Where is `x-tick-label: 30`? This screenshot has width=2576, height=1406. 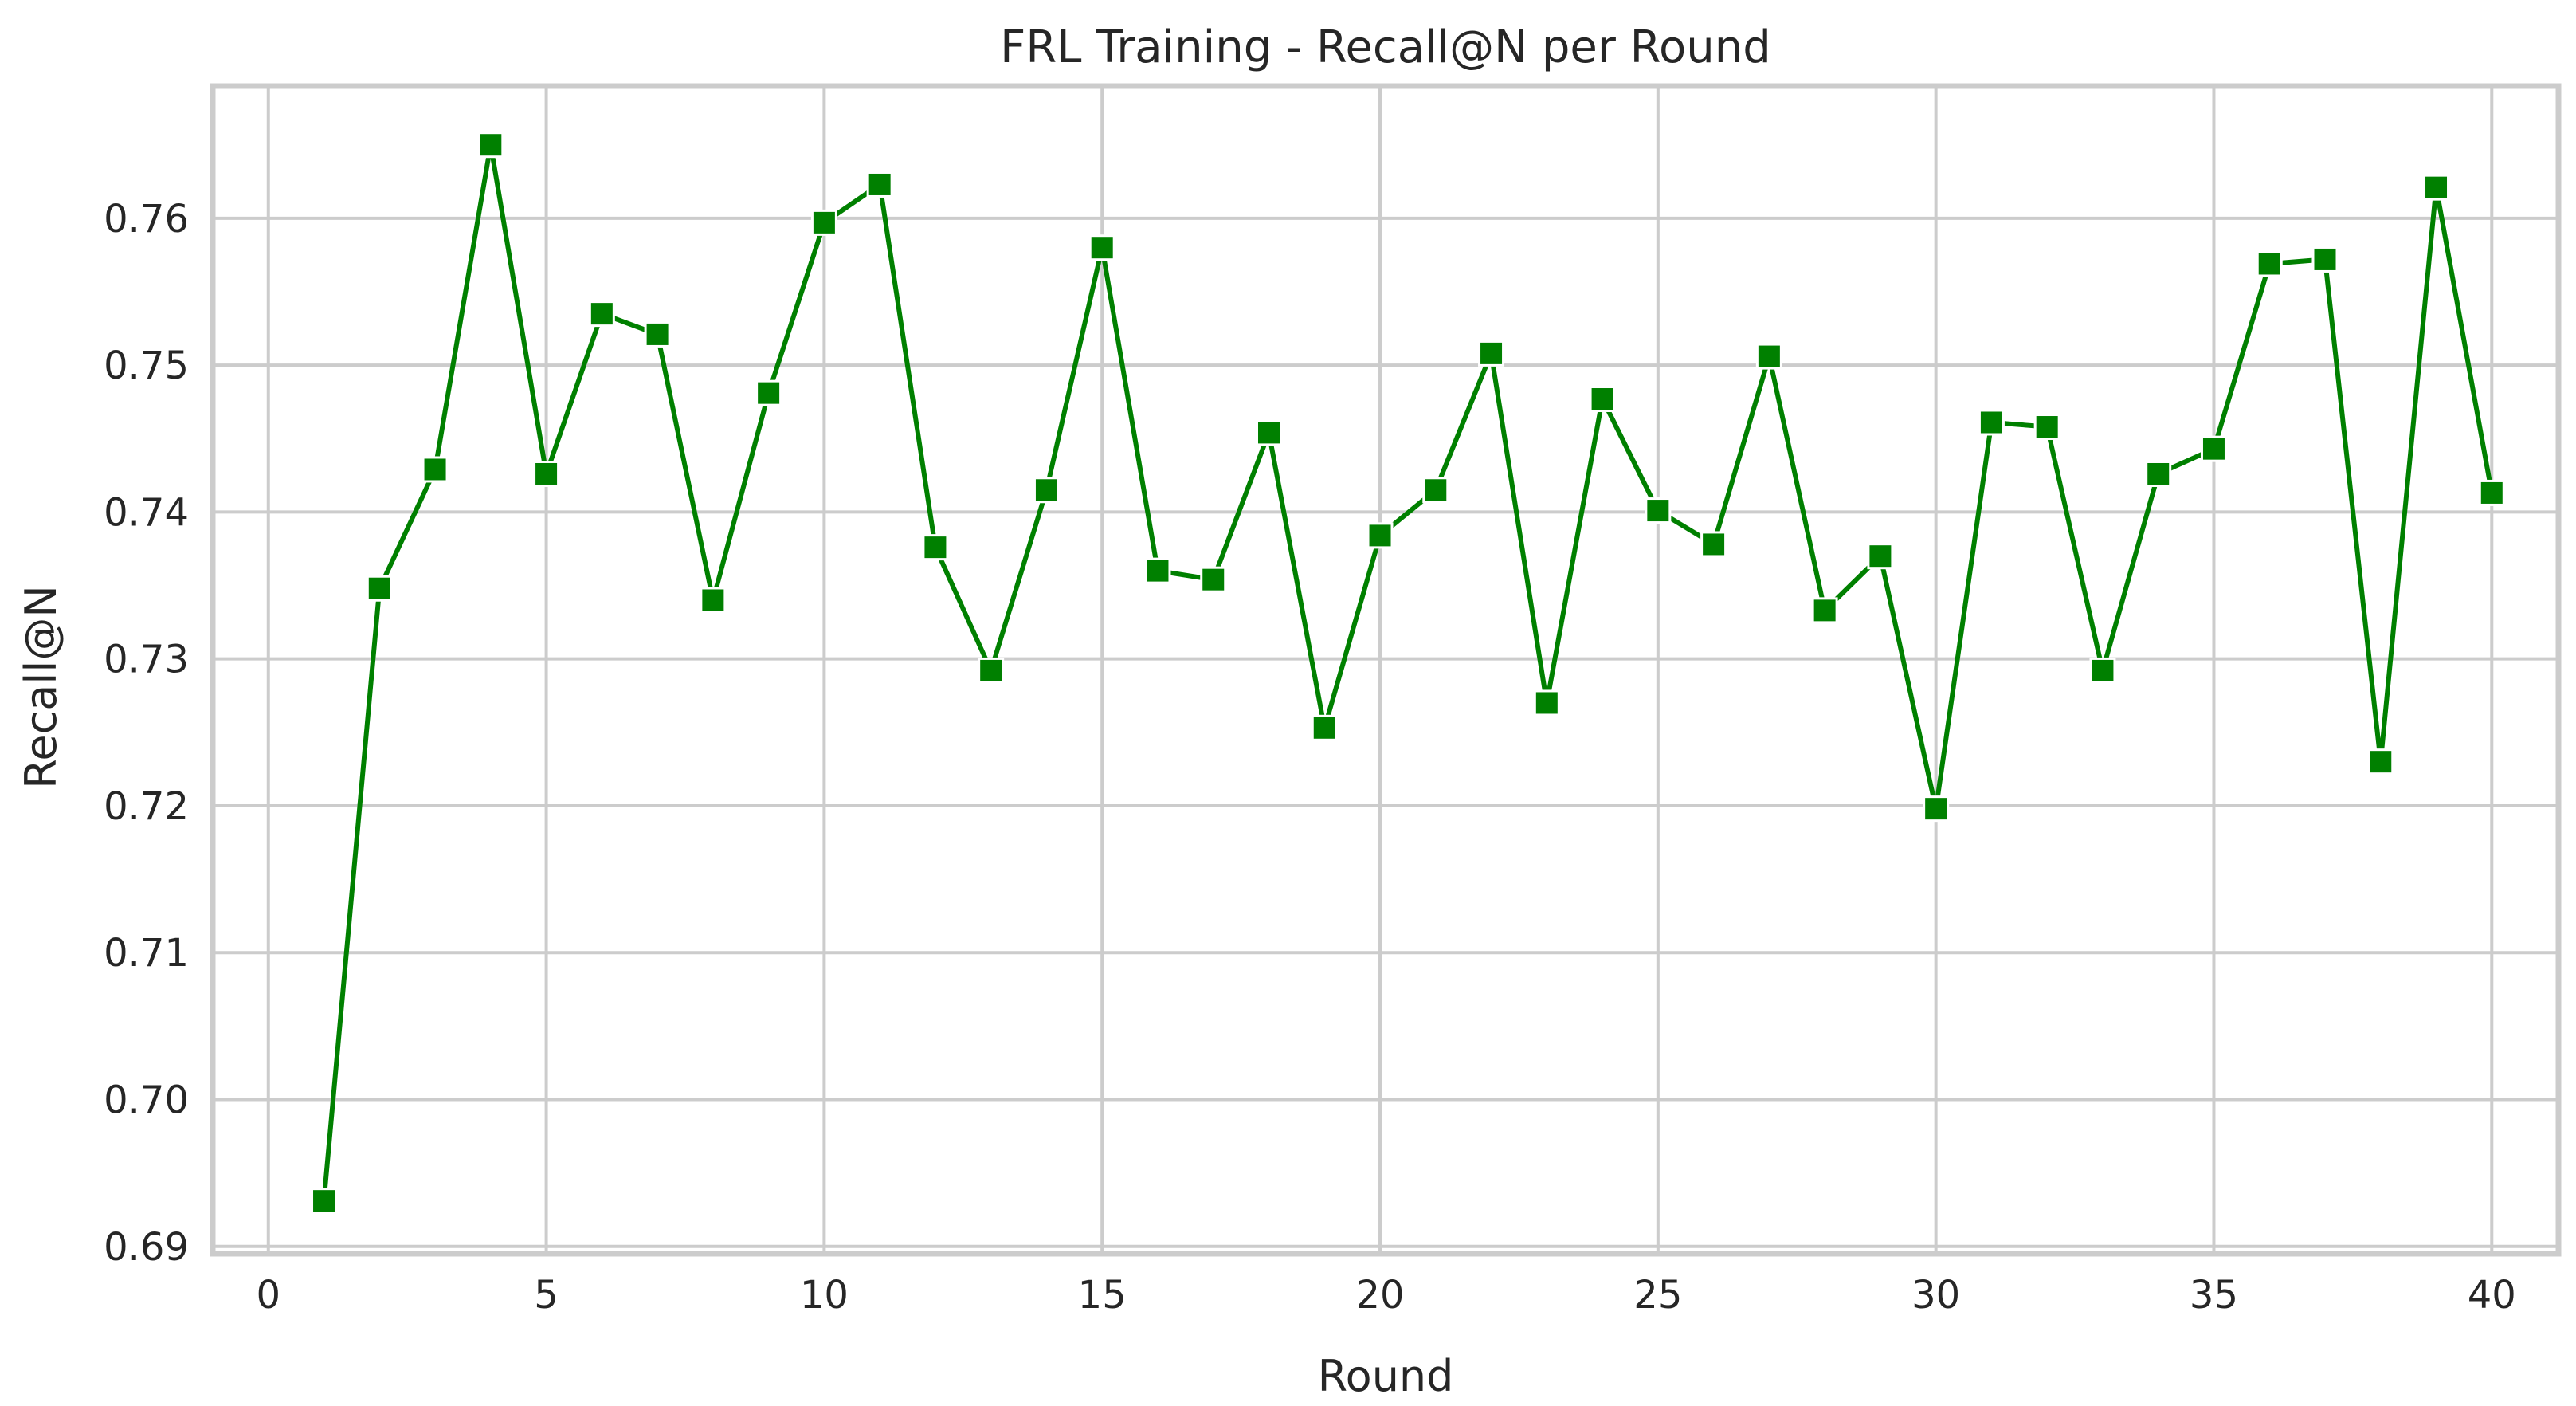 x-tick-label: 30 is located at coordinates (1936, 1295).